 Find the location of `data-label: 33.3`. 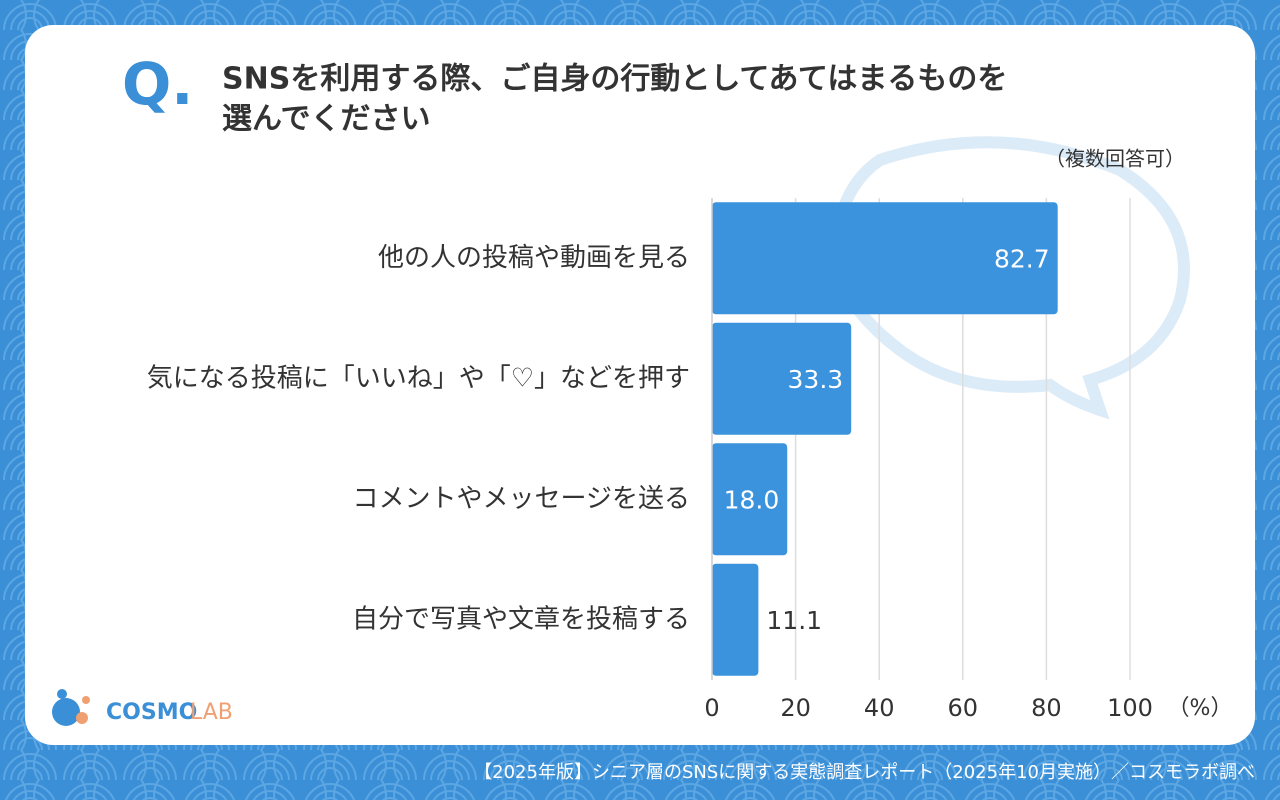

data-label: 33.3 is located at coordinates (816, 379).